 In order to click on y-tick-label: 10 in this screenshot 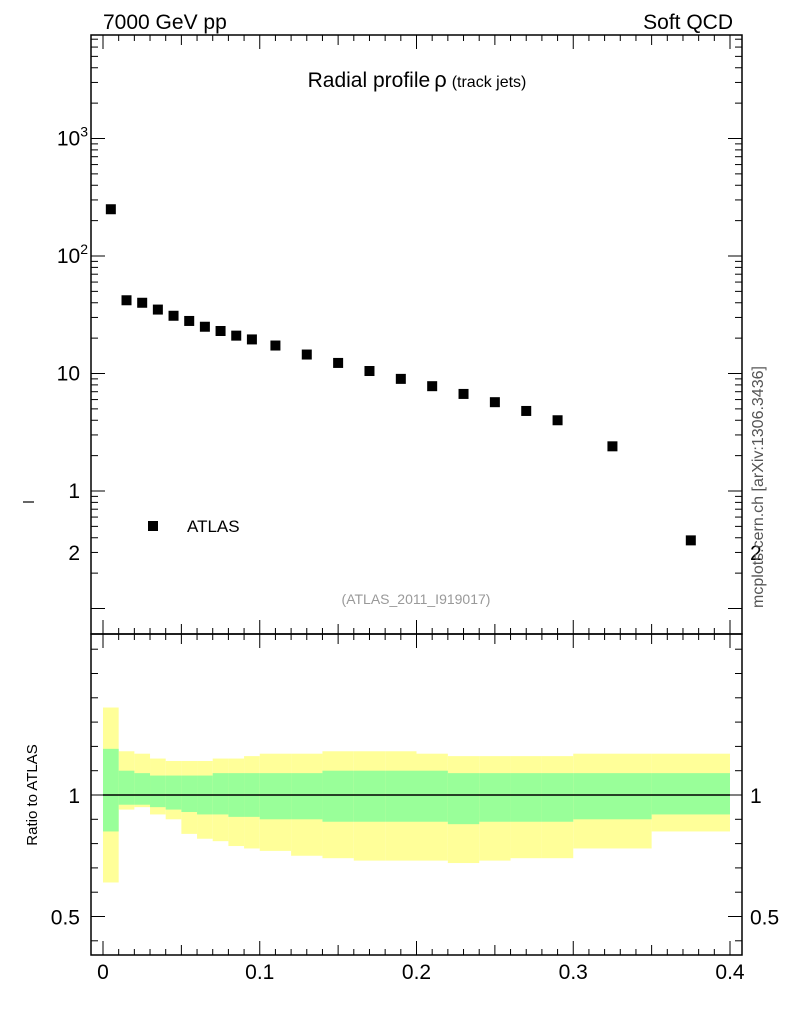, I will do `click(68, 374)`.